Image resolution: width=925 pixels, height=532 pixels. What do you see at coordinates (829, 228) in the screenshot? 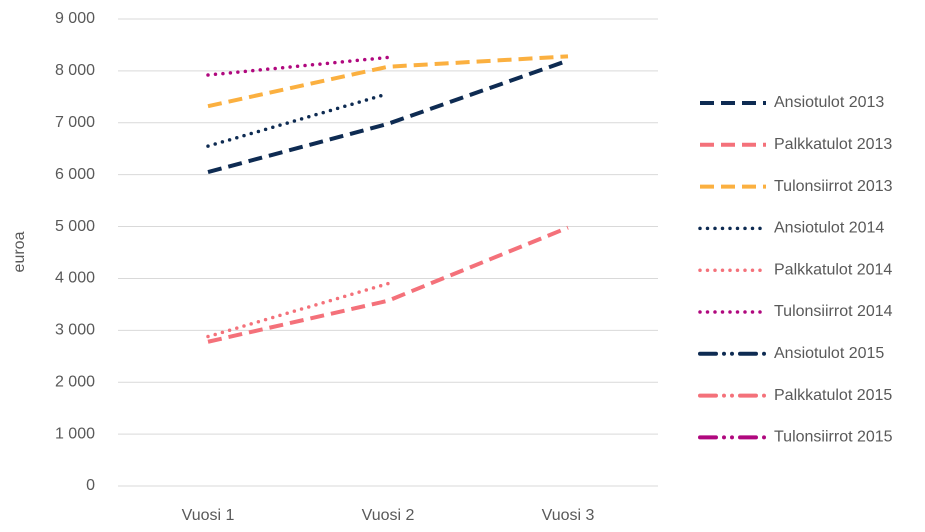
I see `legend-label: Ansiotulot 2014` at bounding box center [829, 228].